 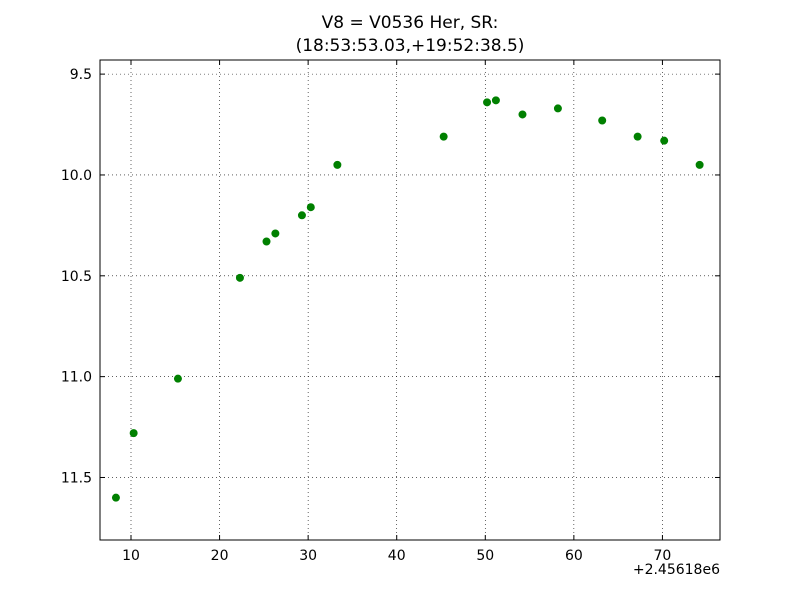 I want to click on x-axis-offset-label: +2.45618e6, so click(x=676, y=570).